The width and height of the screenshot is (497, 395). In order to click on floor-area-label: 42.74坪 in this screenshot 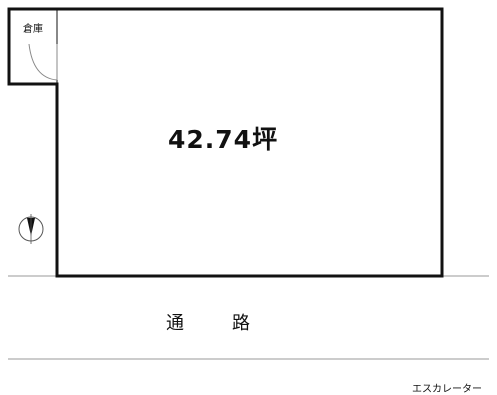, I will do `click(223, 139)`.